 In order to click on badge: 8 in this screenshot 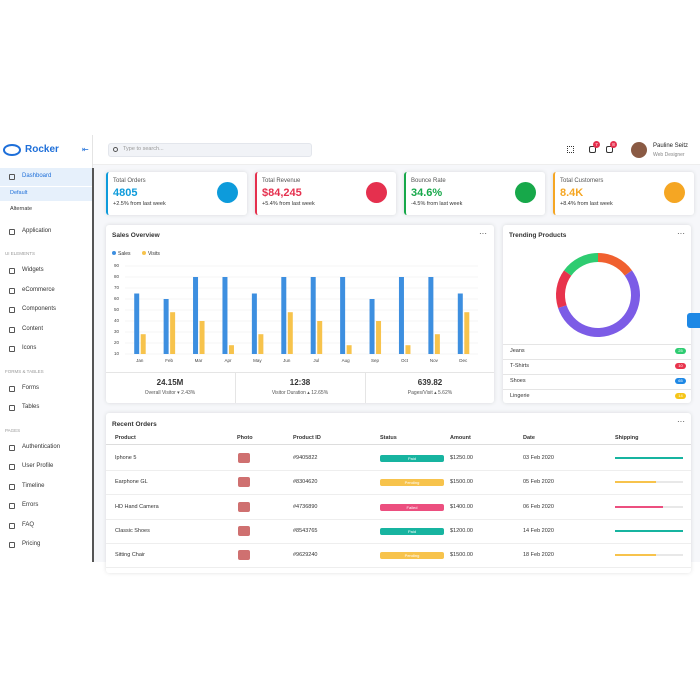, I will do `click(613, 144)`.